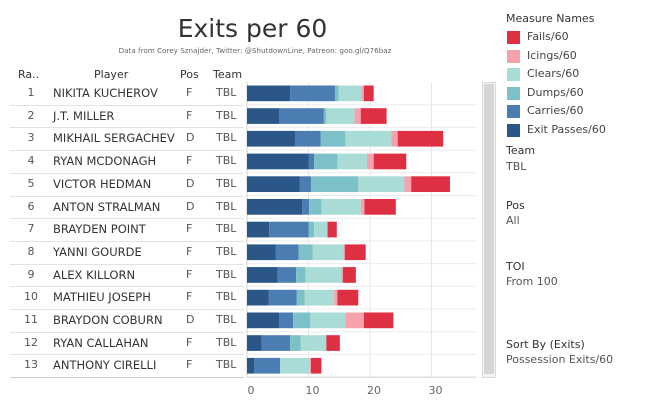  What do you see at coordinates (515, 205) in the screenshot?
I see `pos-filter-title: Pos` at bounding box center [515, 205].